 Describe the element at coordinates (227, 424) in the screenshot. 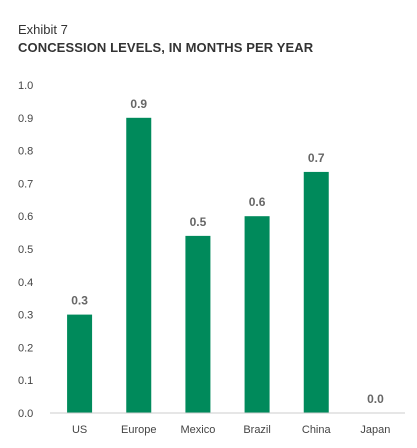

I see `x-axis: US Europe Mexico Brazil China Japan` at that location.